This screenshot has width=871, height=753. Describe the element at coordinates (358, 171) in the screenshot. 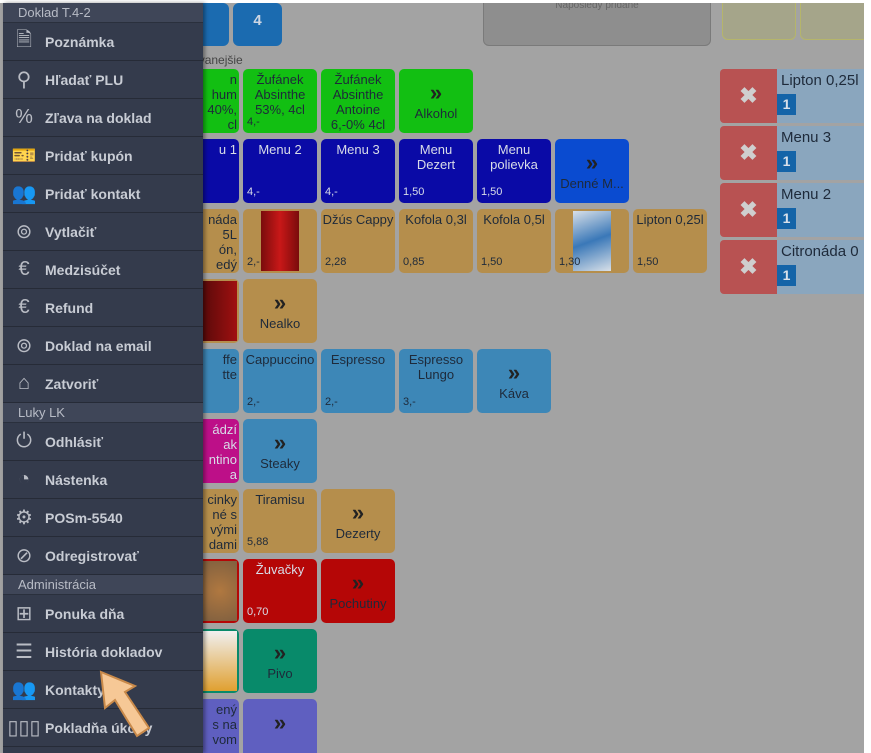

I see `product-tile: Menu 3 4,-` at that location.